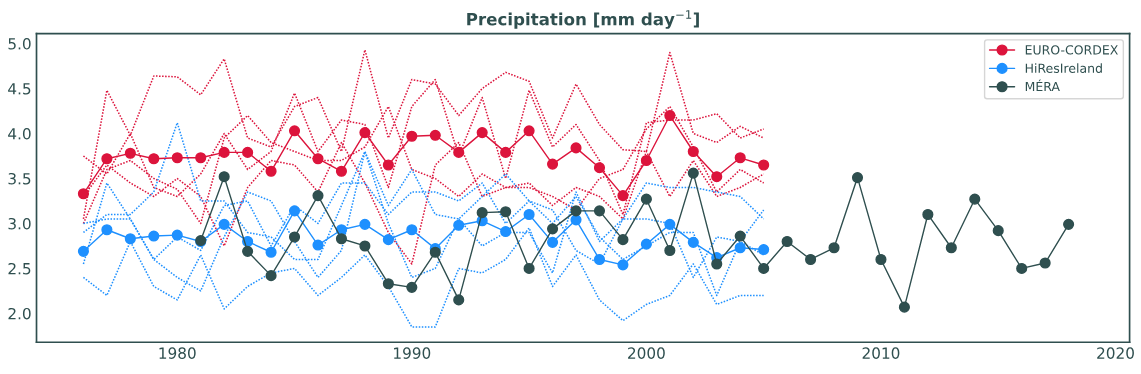  I want to click on legend-label: HiResIreland, so click(1063, 68).